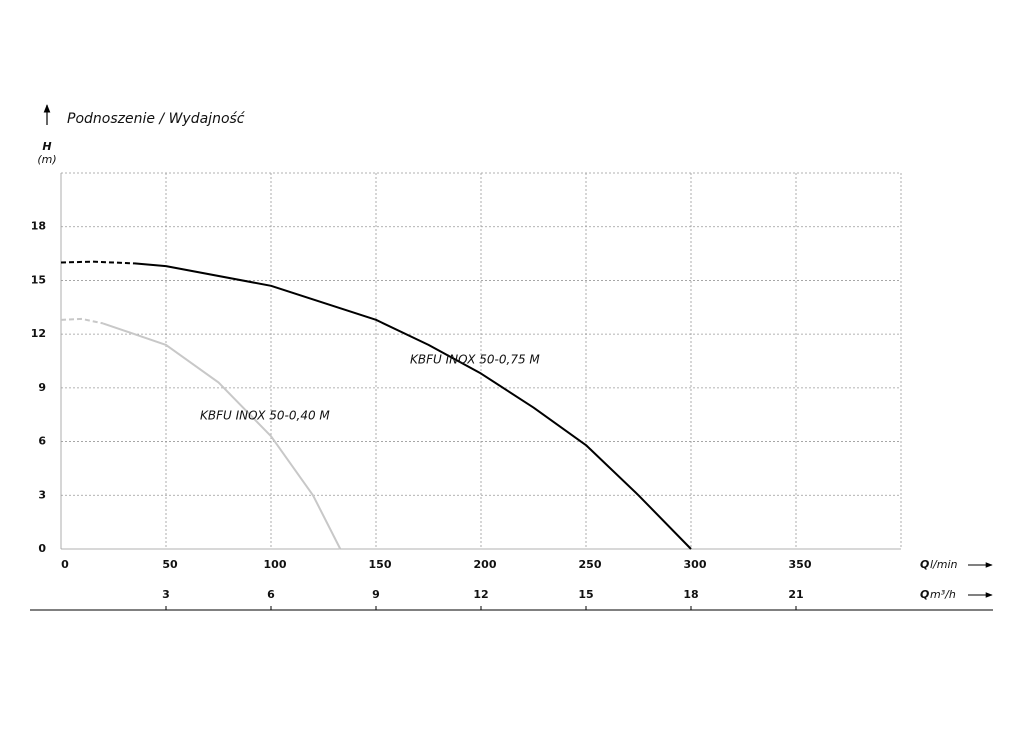  I want to click on x2-unit: m³/h, so click(943, 594).